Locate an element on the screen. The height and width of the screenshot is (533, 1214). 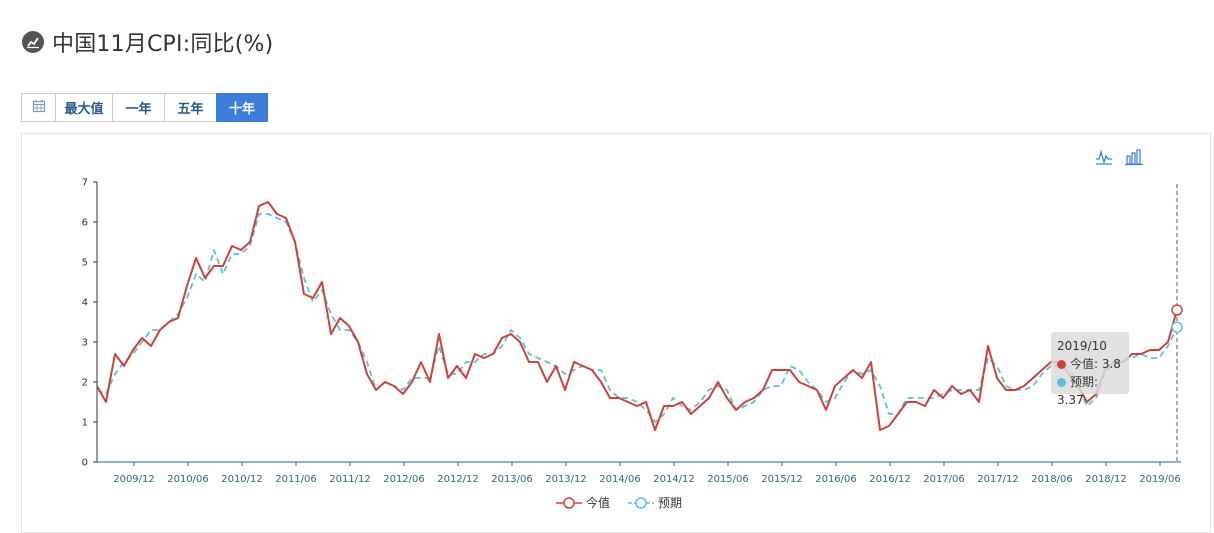
chart-header: 中国11月CPI:同比(%) is located at coordinates (147, 42).